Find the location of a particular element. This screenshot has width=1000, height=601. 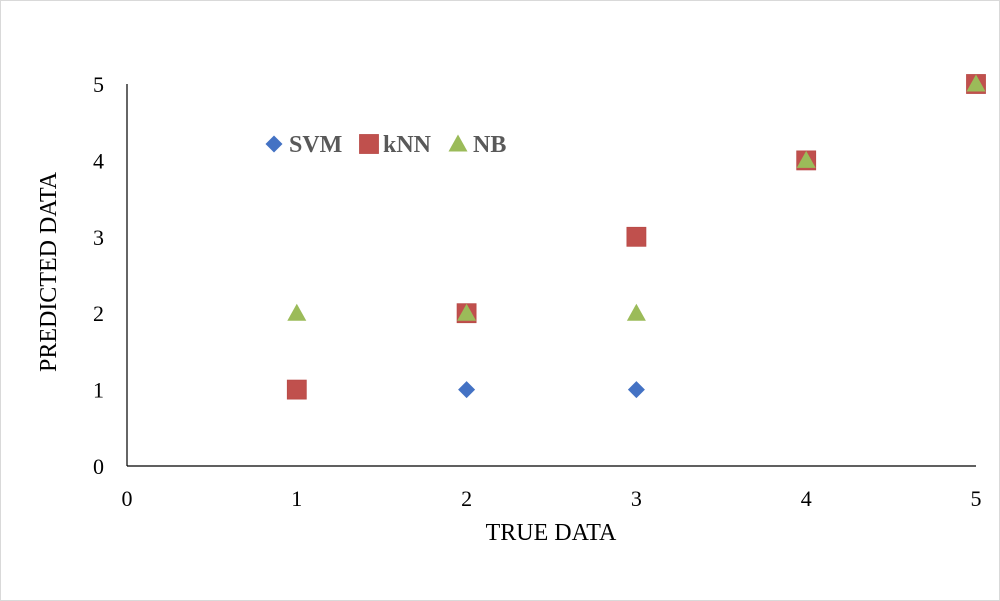

x-tick-label: 2 is located at coordinates (466, 498).